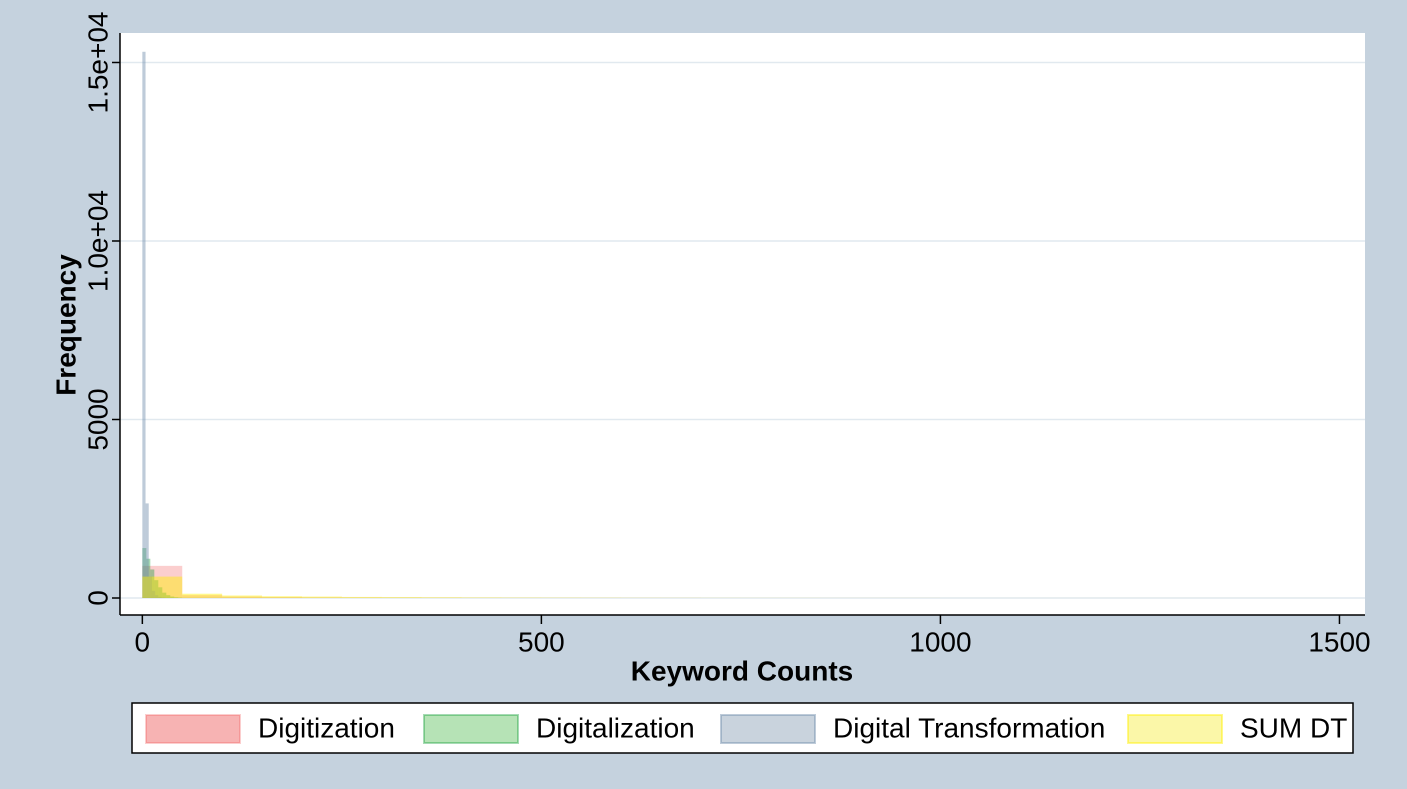 This screenshot has height=789, width=1407. Describe the element at coordinates (326, 727) in the screenshot. I see `legend-label: Digitization` at that location.